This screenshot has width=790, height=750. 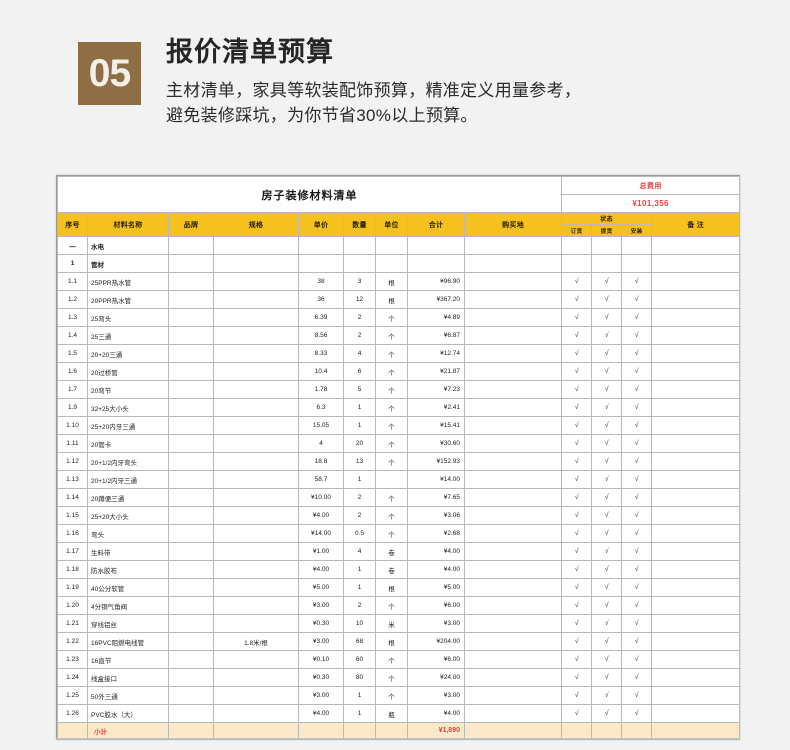 I want to click on table-row: 1.22 16PVC阻燃电线管 1.8米/根 ¥3.00 68 根 ¥204.00 √ √ √, so click(x=399, y=641).